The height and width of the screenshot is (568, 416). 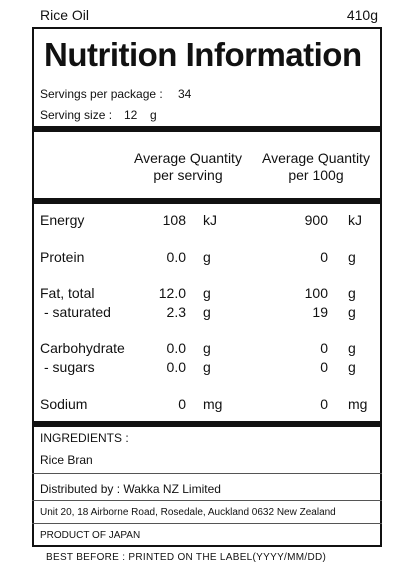 What do you see at coordinates (77, 312) in the screenshot?
I see `nutrient-name: - saturated` at bounding box center [77, 312].